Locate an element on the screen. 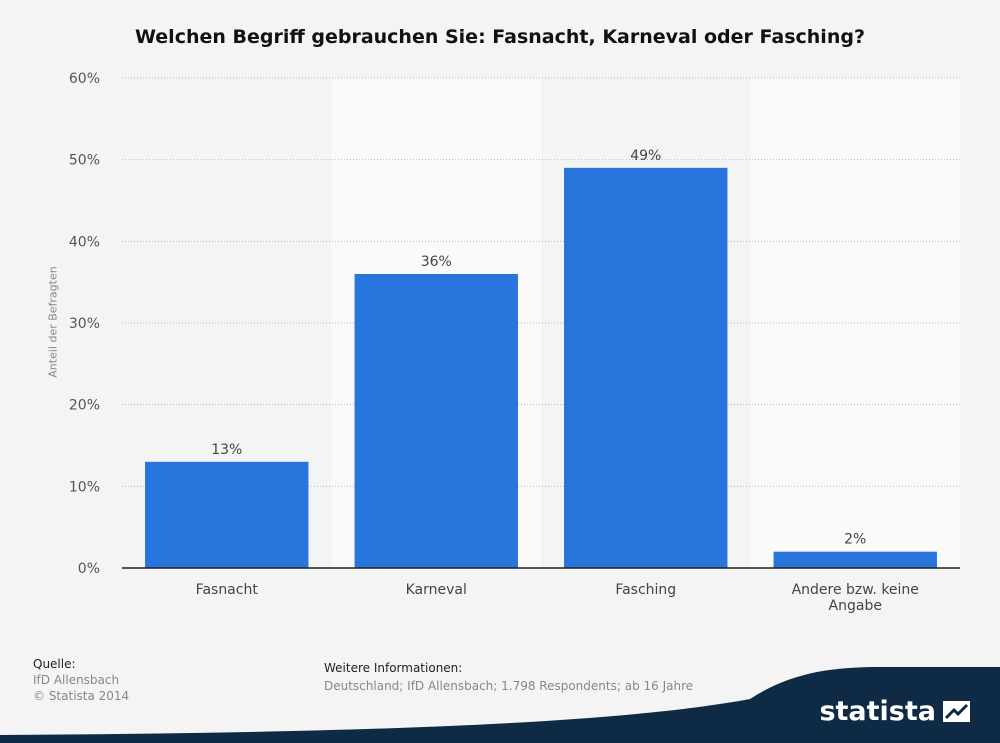 This screenshot has width=1000, height=743. x-tick-label: Fasching is located at coordinates (645, 590).